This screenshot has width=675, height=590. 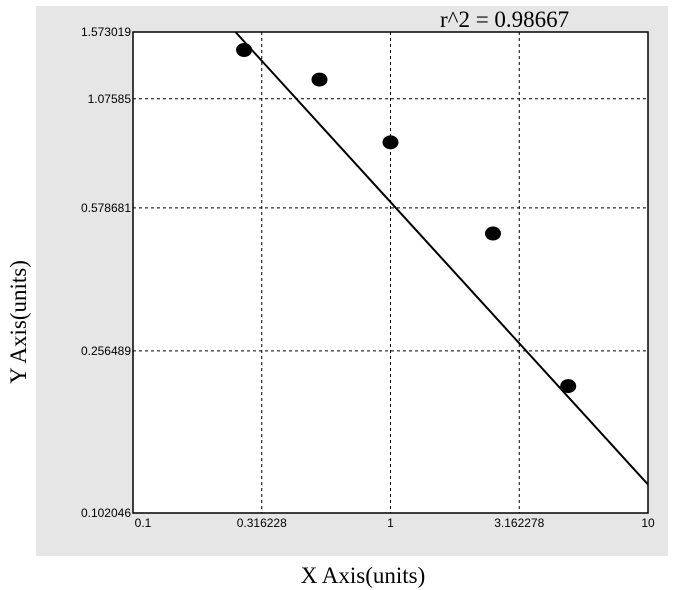 What do you see at coordinates (143, 523) in the screenshot?
I see `x-tick-label: 0.1` at bounding box center [143, 523].